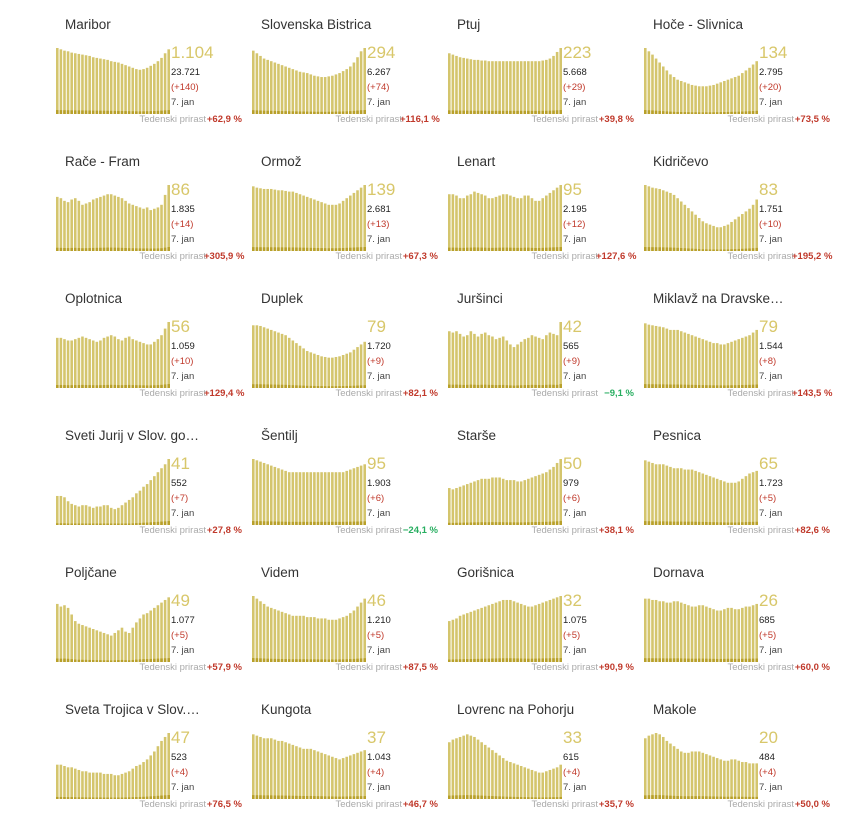 The image size is (865, 830). Describe the element at coordinates (420, 530) in the screenshot. I see `weekly-growth-value: −24,1 %` at that location.